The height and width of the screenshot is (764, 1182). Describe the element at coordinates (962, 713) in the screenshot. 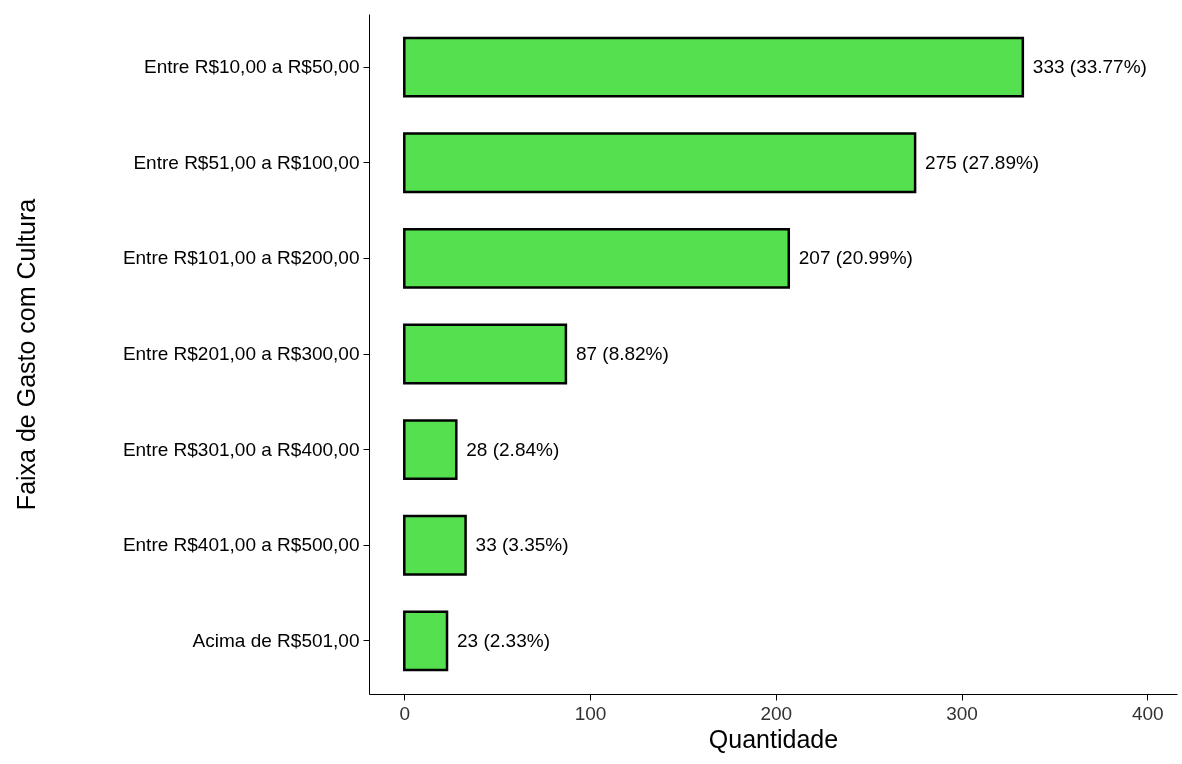

I see `x-tick-label: 300` at that location.